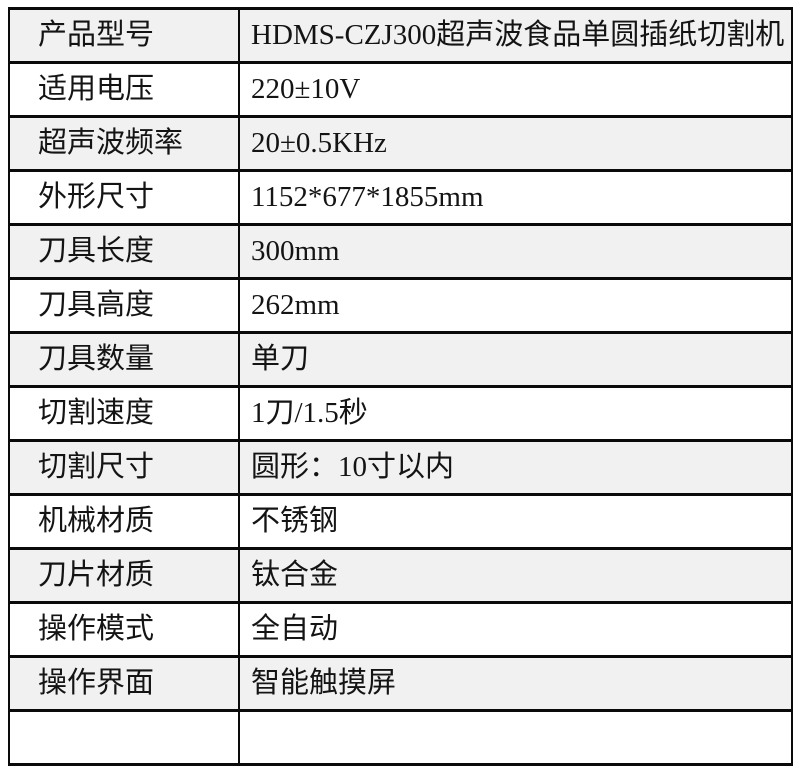 This screenshot has width=800, height=766. Describe the element at coordinates (124, 197) in the screenshot. I see `spec-label: 外形尺寸` at that location.